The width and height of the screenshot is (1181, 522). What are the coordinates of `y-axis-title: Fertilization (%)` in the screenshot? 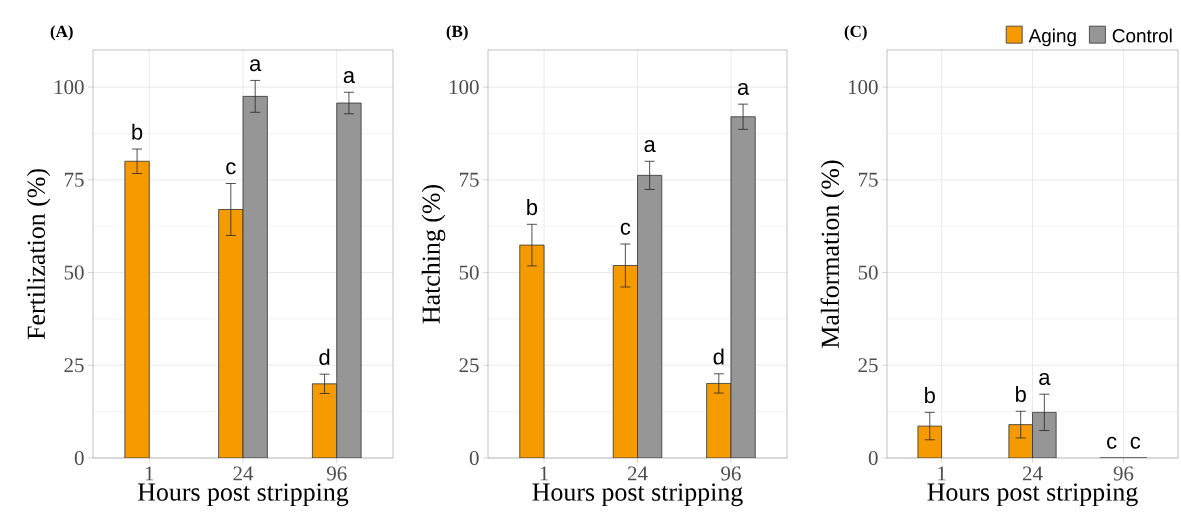 It's located at (38, 254).